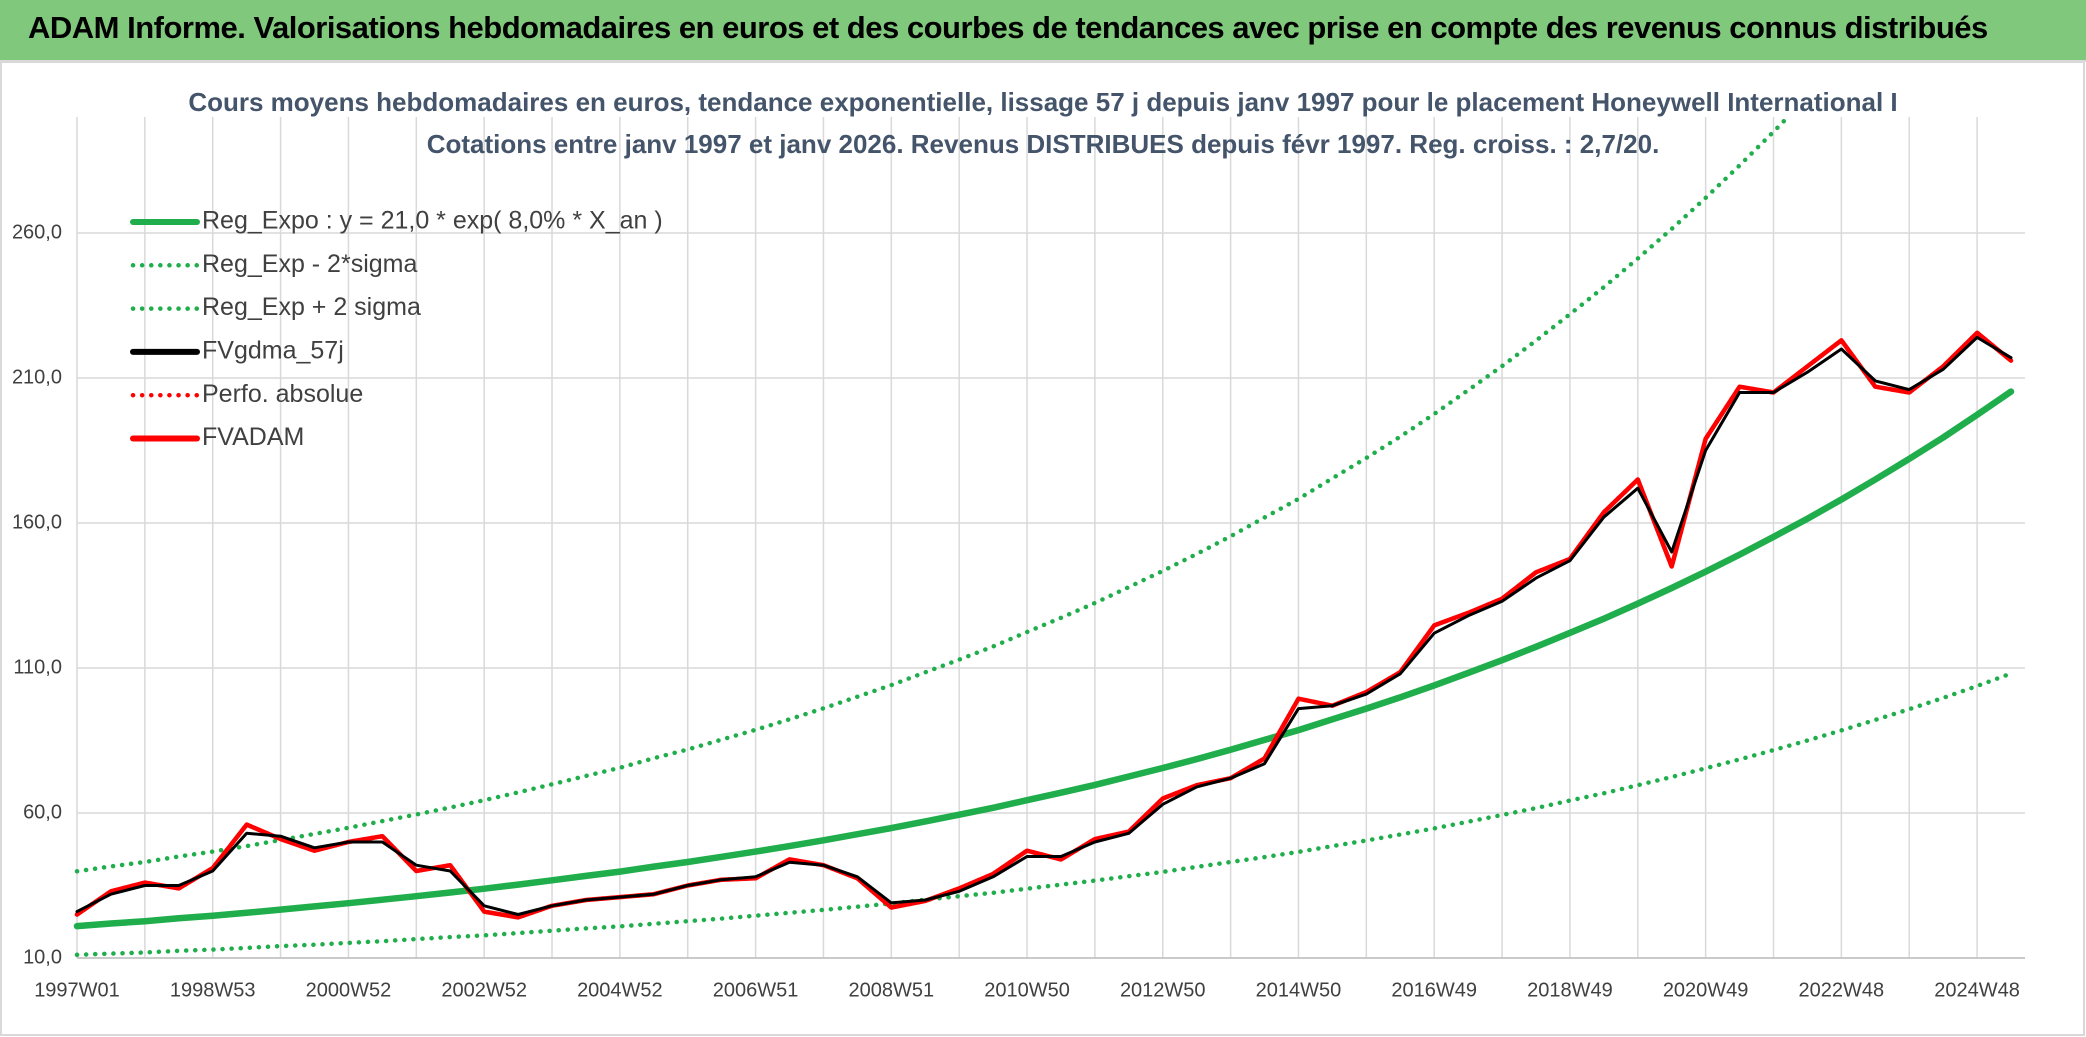  I want to click on y-tick-label: 10,0, so click(42, 957).